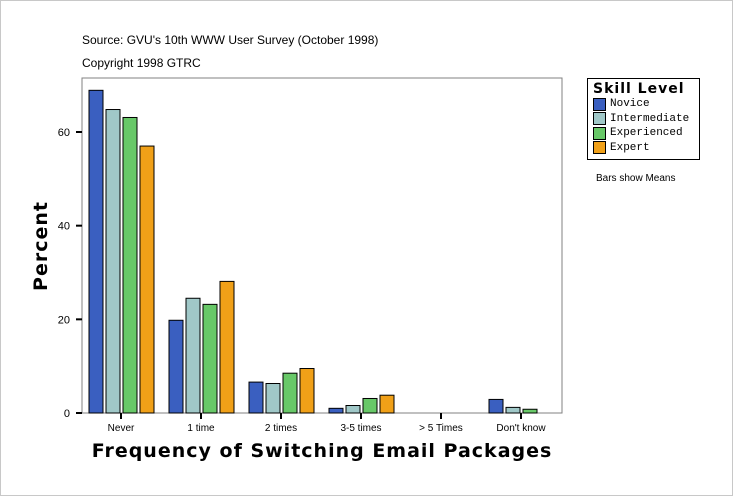 The width and height of the screenshot is (733, 496). What do you see at coordinates (650, 118) in the screenshot?
I see `legend-label: Intermediate` at bounding box center [650, 118].